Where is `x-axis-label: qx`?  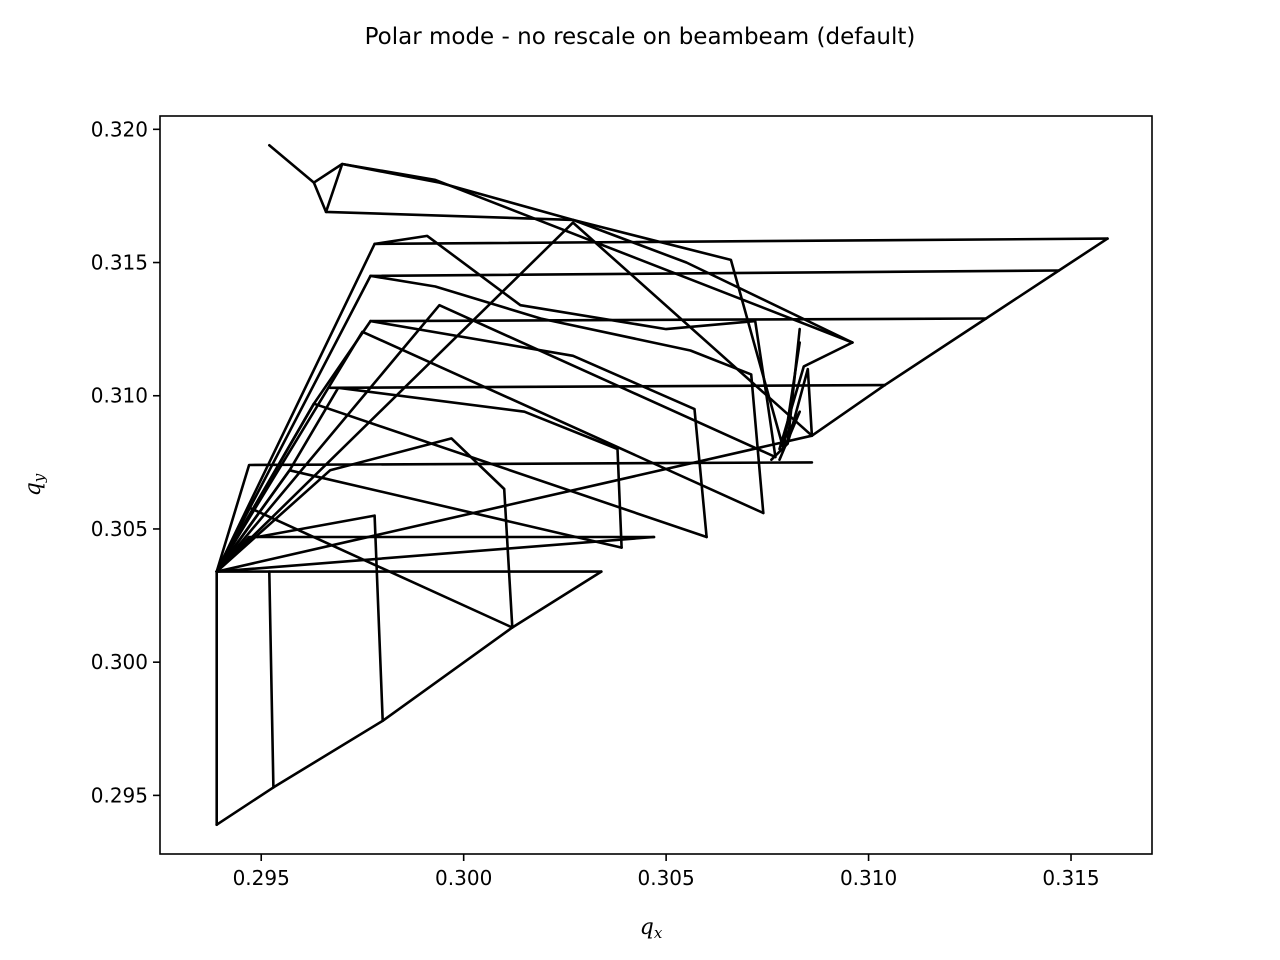
x-axis-label: qx is located at coordinates (651, 928).